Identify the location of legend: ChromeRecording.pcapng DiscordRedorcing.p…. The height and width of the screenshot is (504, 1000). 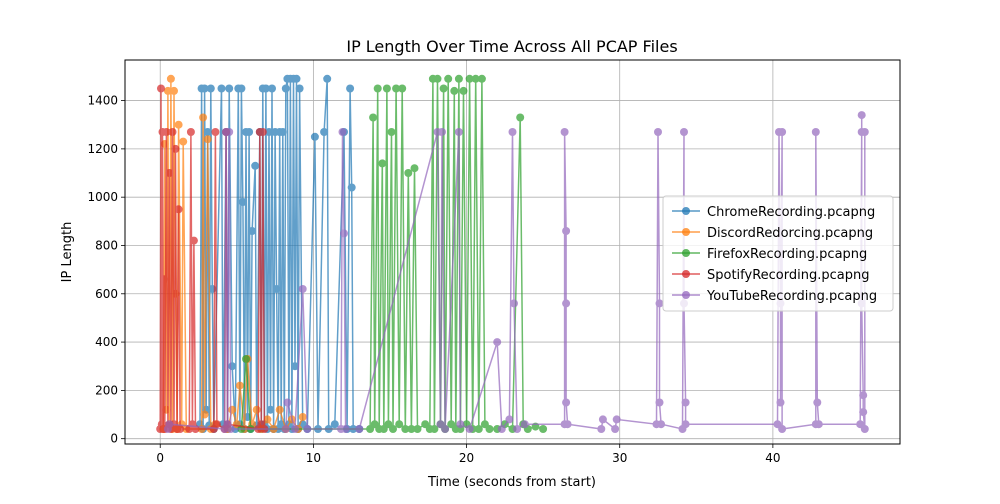
(778, 253).